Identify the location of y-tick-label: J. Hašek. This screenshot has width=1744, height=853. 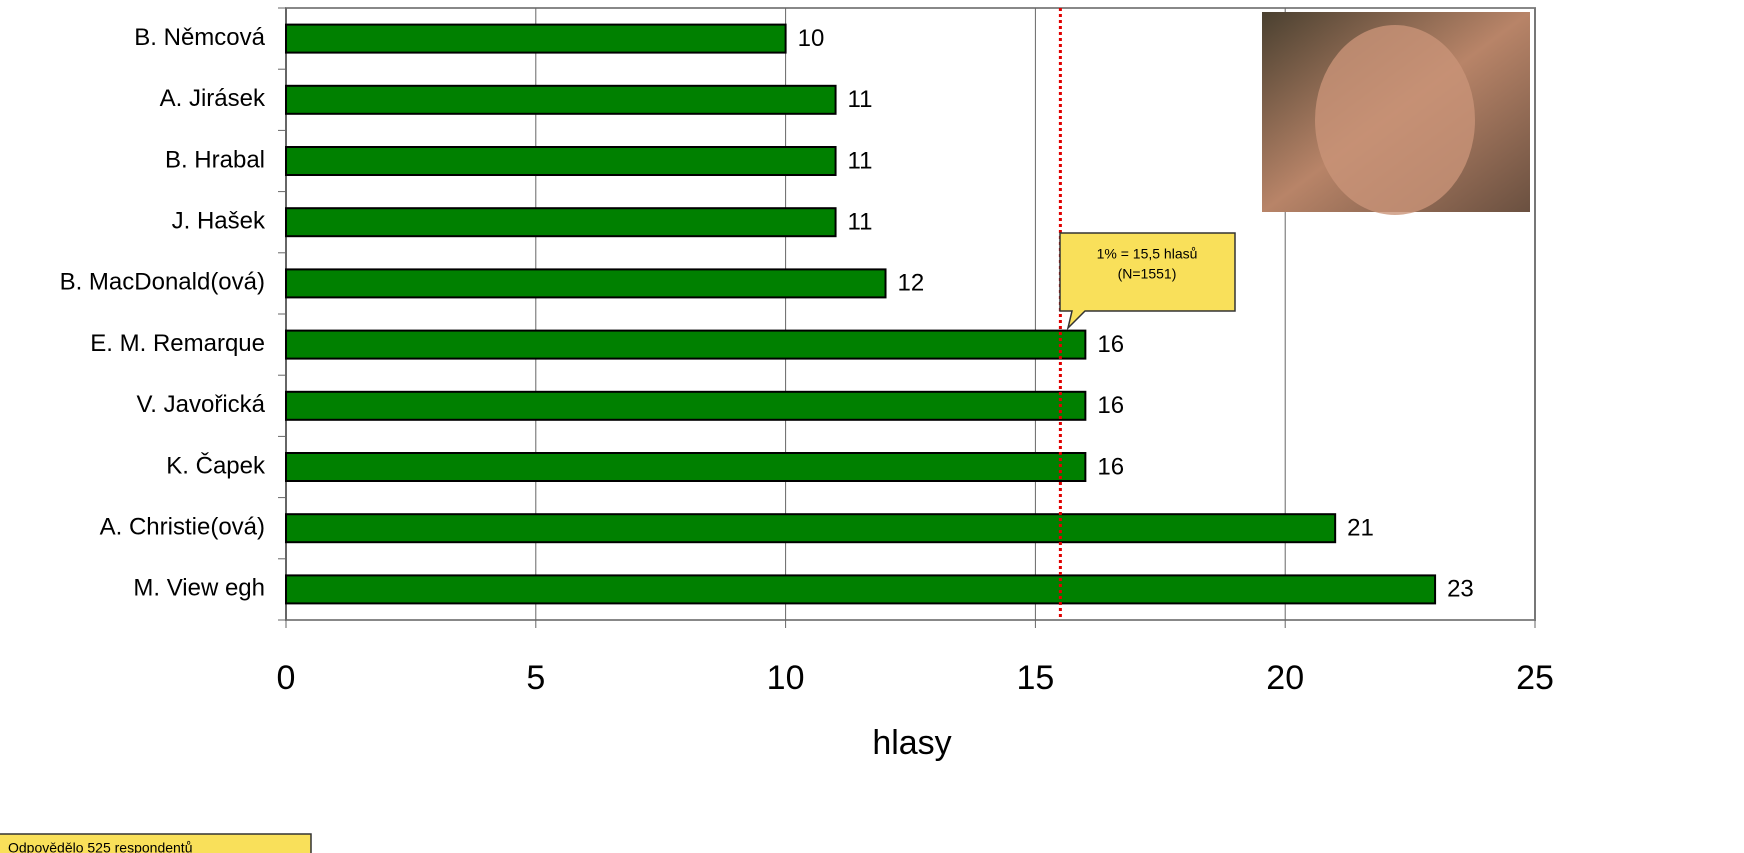
(219, 221).